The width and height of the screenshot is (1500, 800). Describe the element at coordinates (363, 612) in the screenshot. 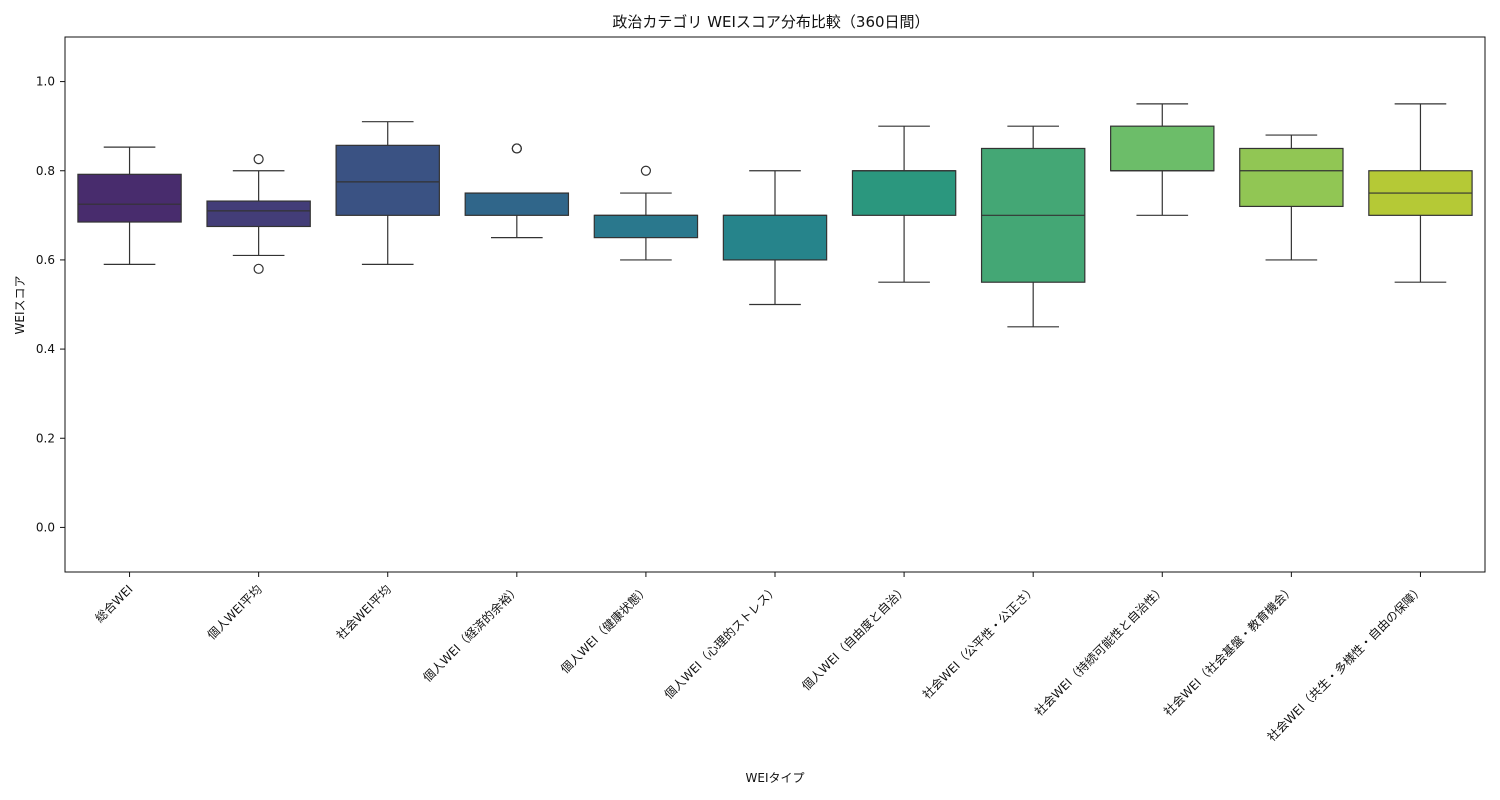

I see `x-category-label: 社会WEI平均` at that location.